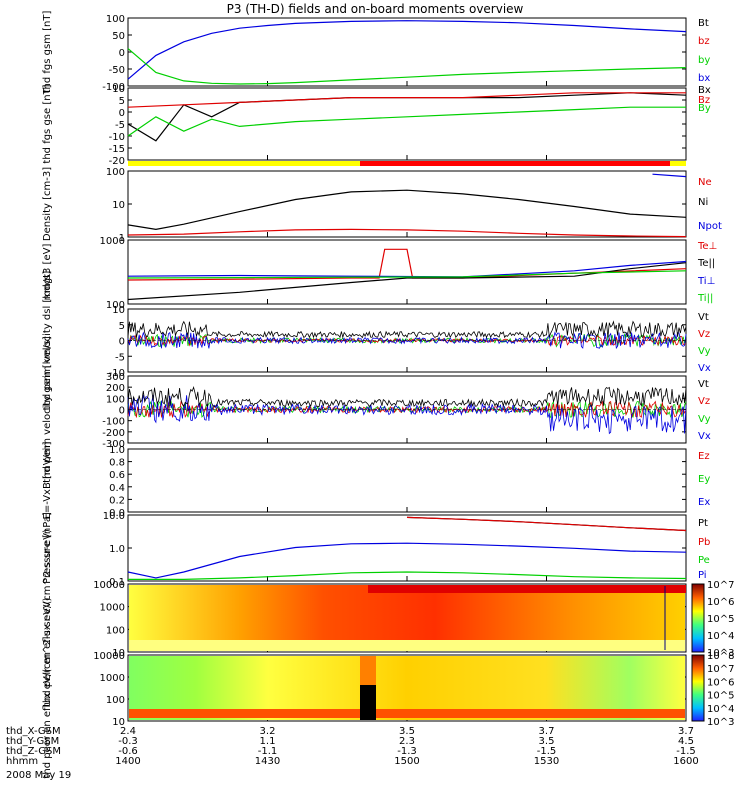 Image resolution: width=750 pixels, height=800 pixels. I want to click on status-bar-yellow, so click(678, 163).